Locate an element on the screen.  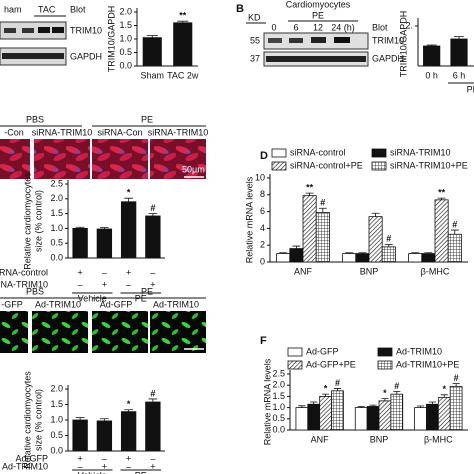
legend-label: Ad-GFP is located at coordinates (322, 351).